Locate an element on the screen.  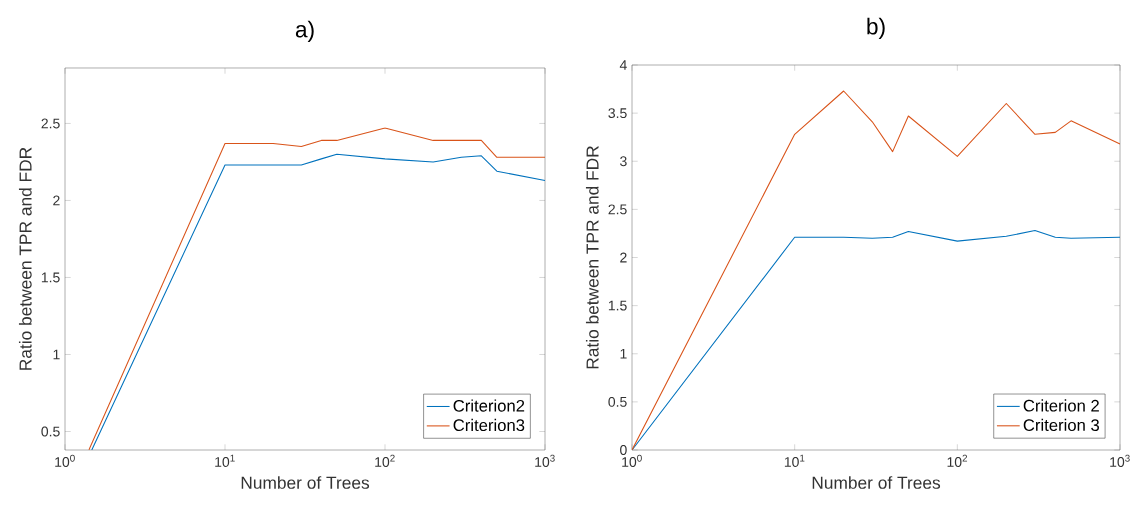
chart-title: a) is located at coordinates (304, 31).